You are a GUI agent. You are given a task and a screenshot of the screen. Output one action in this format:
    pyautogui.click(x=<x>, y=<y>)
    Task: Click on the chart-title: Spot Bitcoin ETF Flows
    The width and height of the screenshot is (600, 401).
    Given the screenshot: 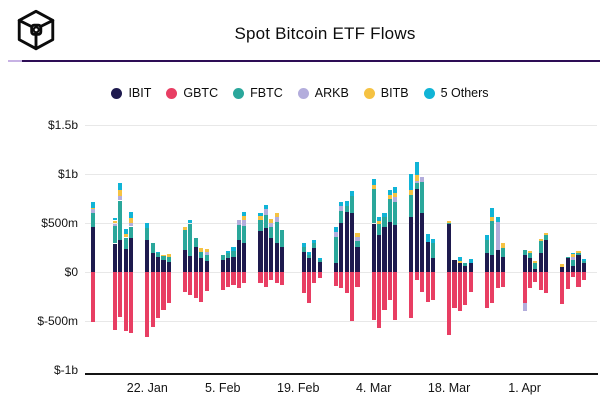 What is the action you would take?
    pyautogui.click(x=325, y=33)
    